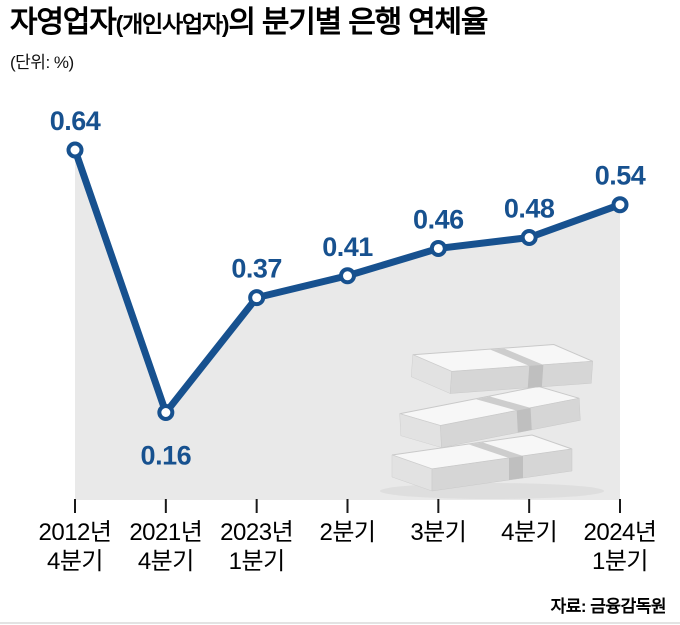 Image resolution: width=680 pixels, height=625 pixels. I want to click on value-label: 0.41, so click(347, 247).